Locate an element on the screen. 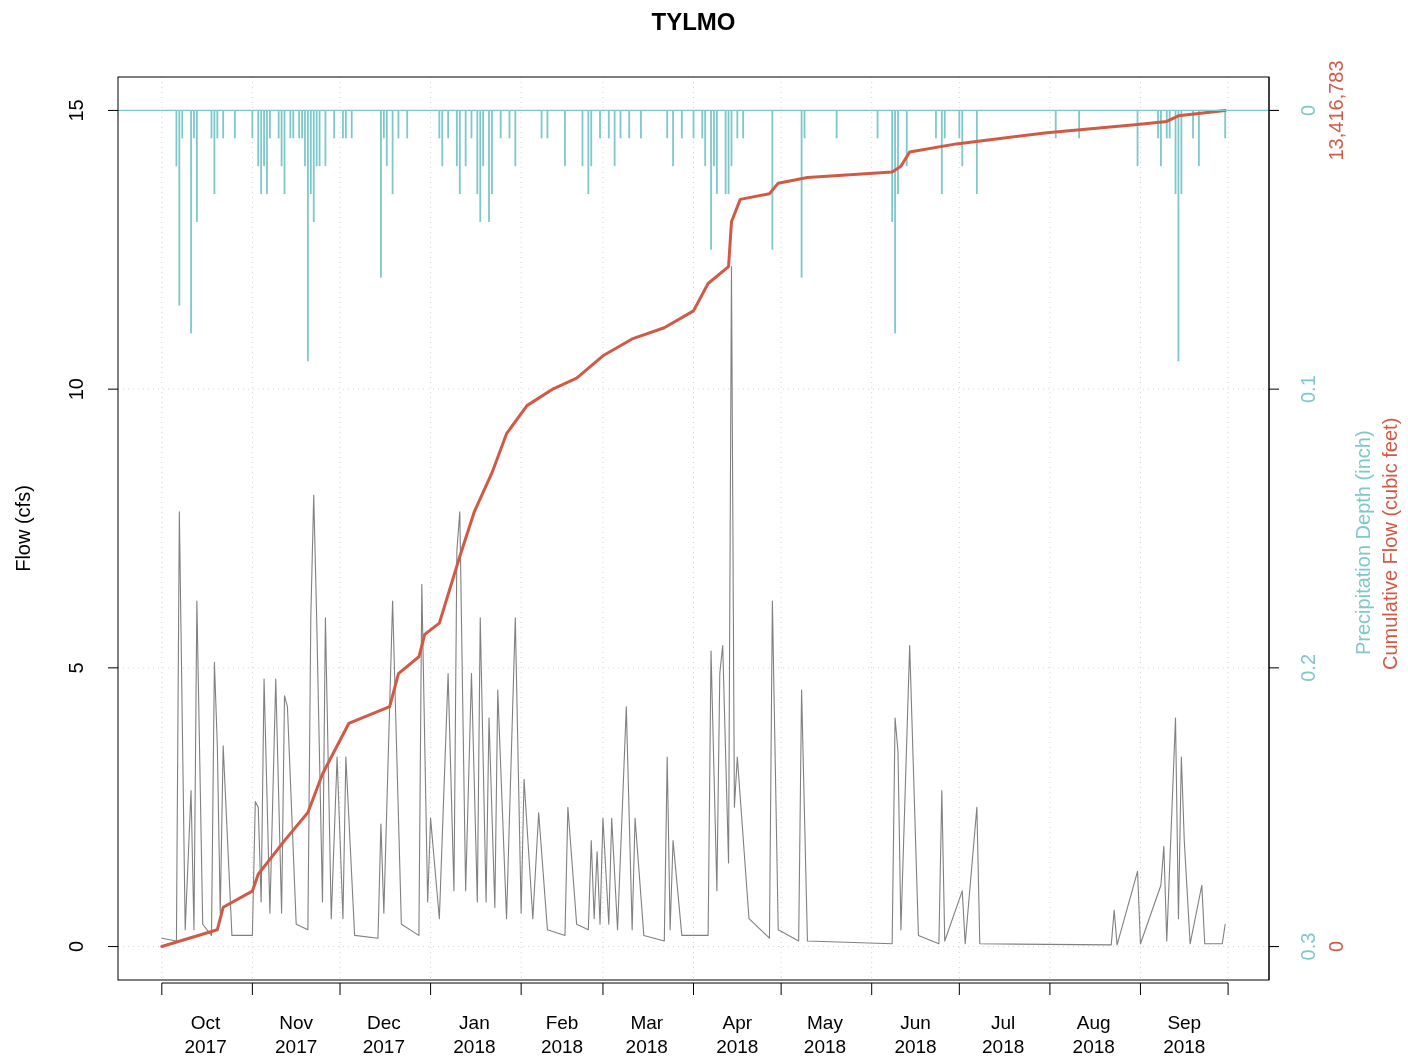 This screenshot has width=1408, height=1060. y-tick-label: 0 is located at coordinates (76, 946).